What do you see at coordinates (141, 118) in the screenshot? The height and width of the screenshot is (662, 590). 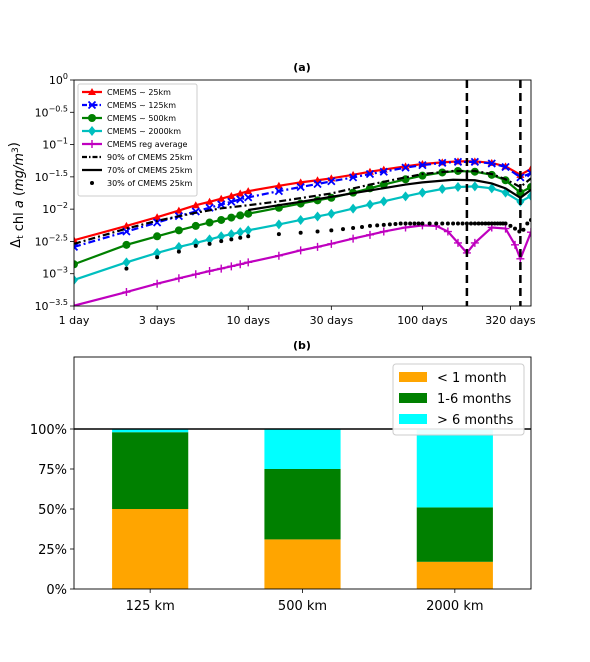 I see `legend-label: CMEMS ~ 500km` at bounding box center [141, 118].